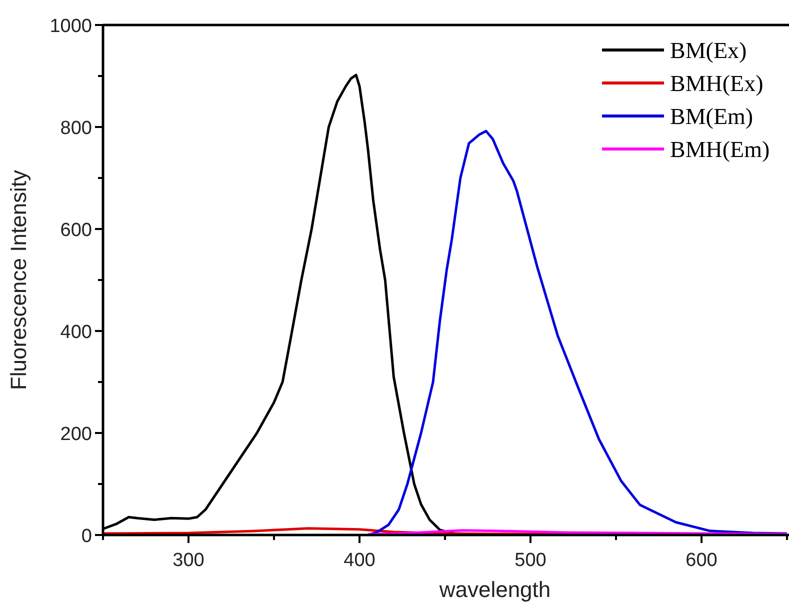 The image size is (789, 605). I want to click on y-tick-label: 400, so click(76, 332).